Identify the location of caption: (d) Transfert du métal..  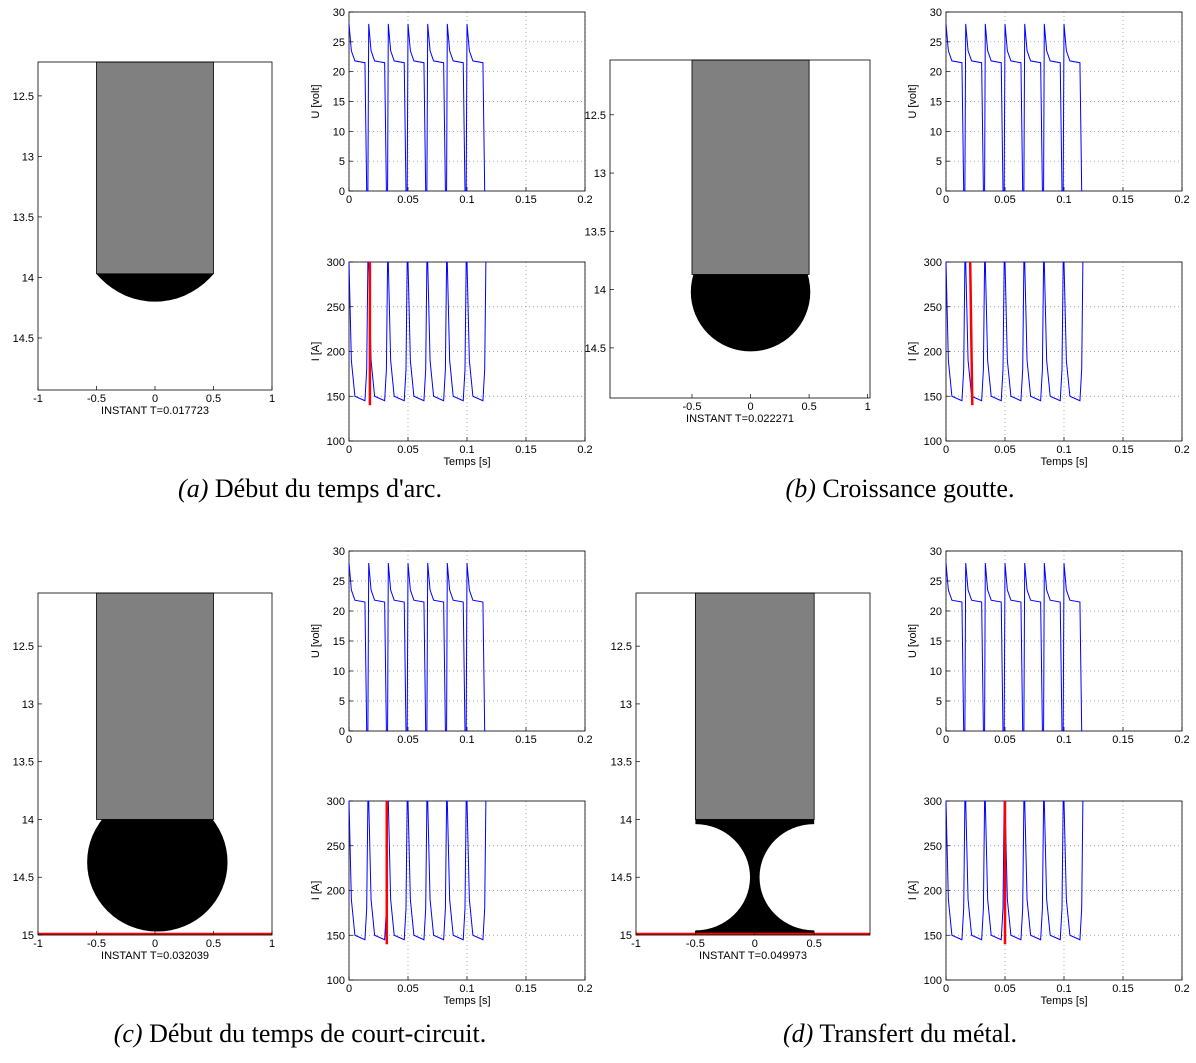
(900, 1033).